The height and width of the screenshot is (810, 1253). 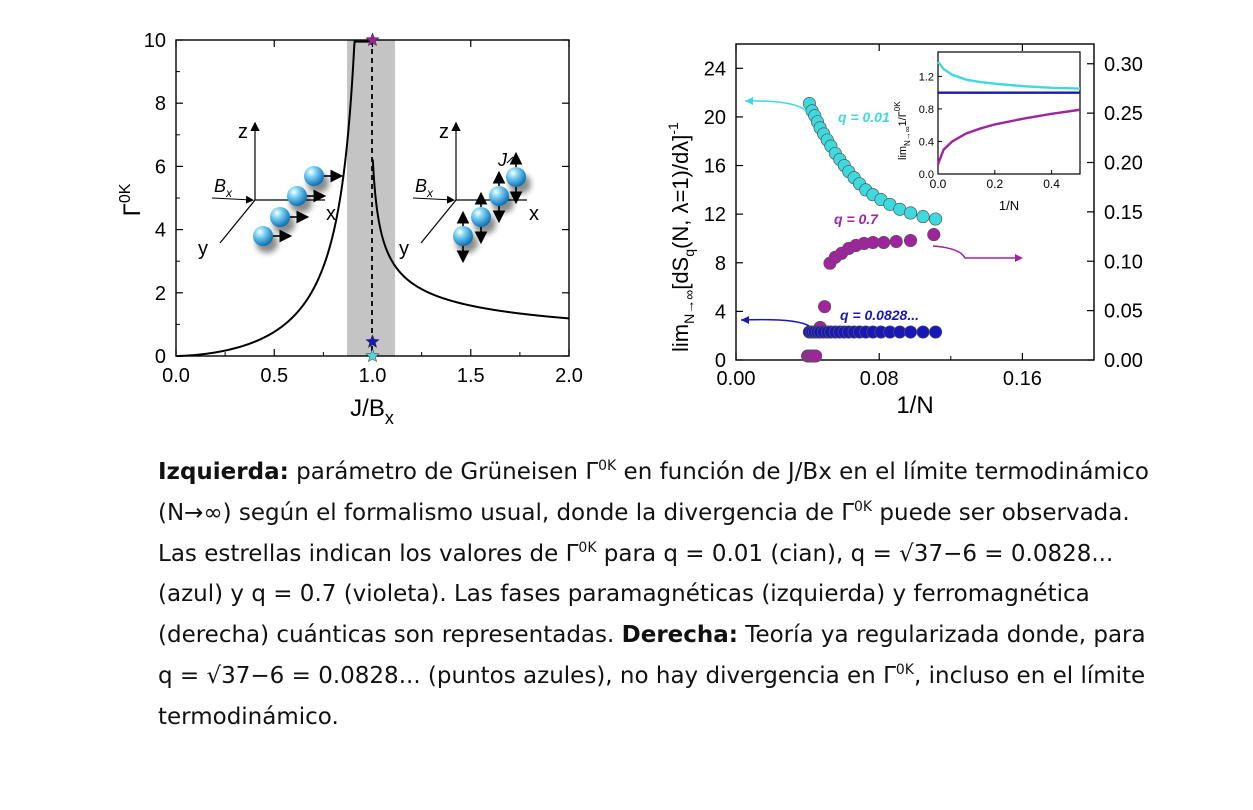 What do you see at coordinates (160, 104) in the screenshot?
I see `y-tick-label: 8` at bounding box center [160, 104].